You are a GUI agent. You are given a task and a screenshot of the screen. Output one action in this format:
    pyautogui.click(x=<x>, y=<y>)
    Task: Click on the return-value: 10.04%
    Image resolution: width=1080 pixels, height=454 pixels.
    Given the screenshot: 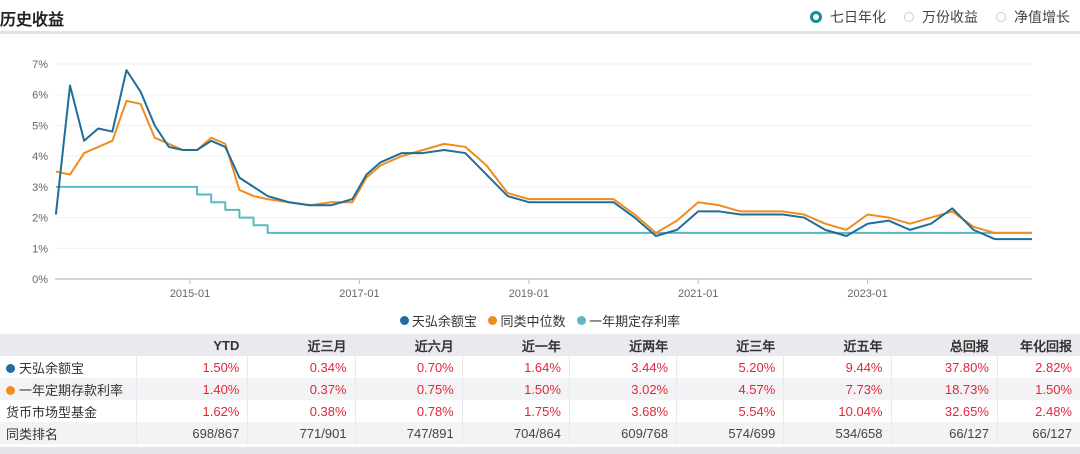 What is the action you would take?
    pyautogui.click(x=837, y=411)
    